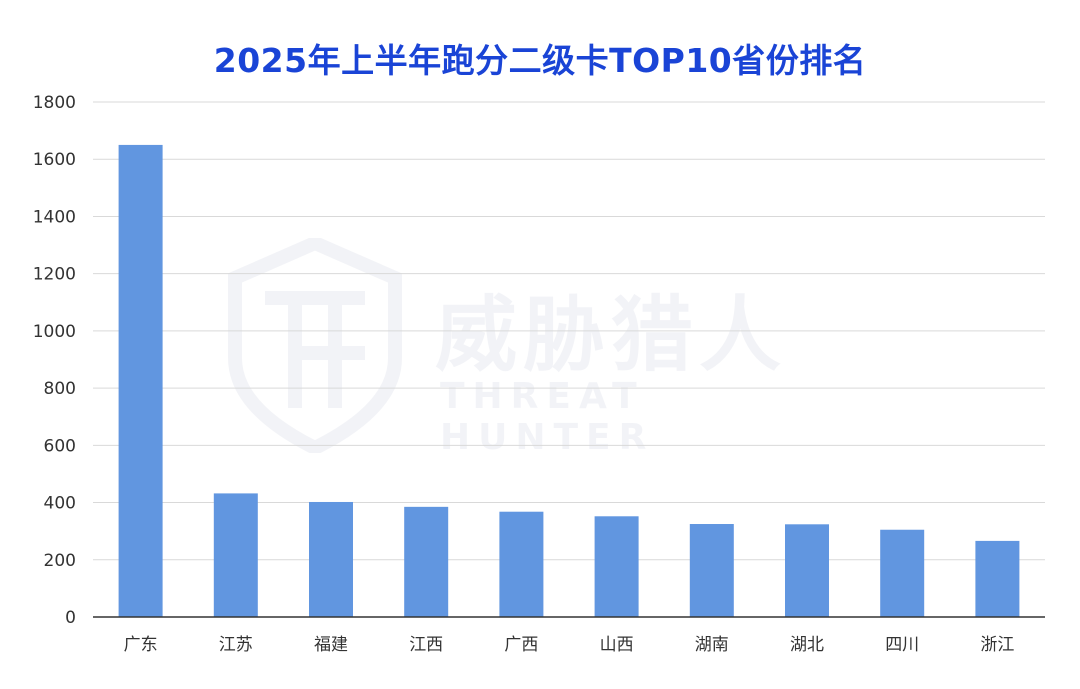 The width and height of the screenshot is (1080, 689). I want to click on x-tick-label: 广西, so click(521, 645).